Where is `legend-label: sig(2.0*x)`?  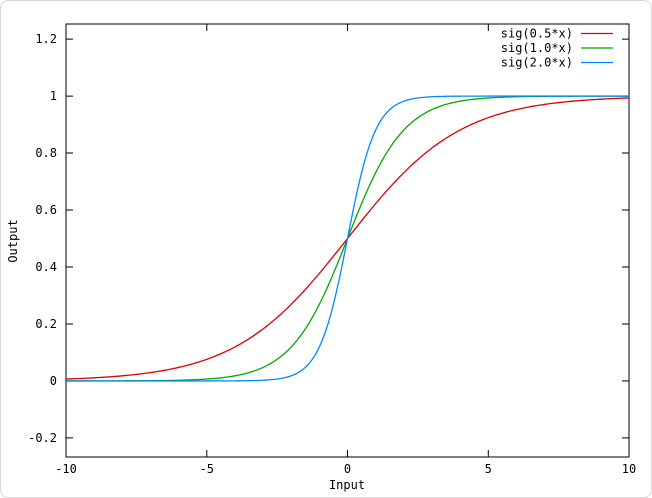
legend-label: sig(2.0*x) is located at coordinates (537, 63).